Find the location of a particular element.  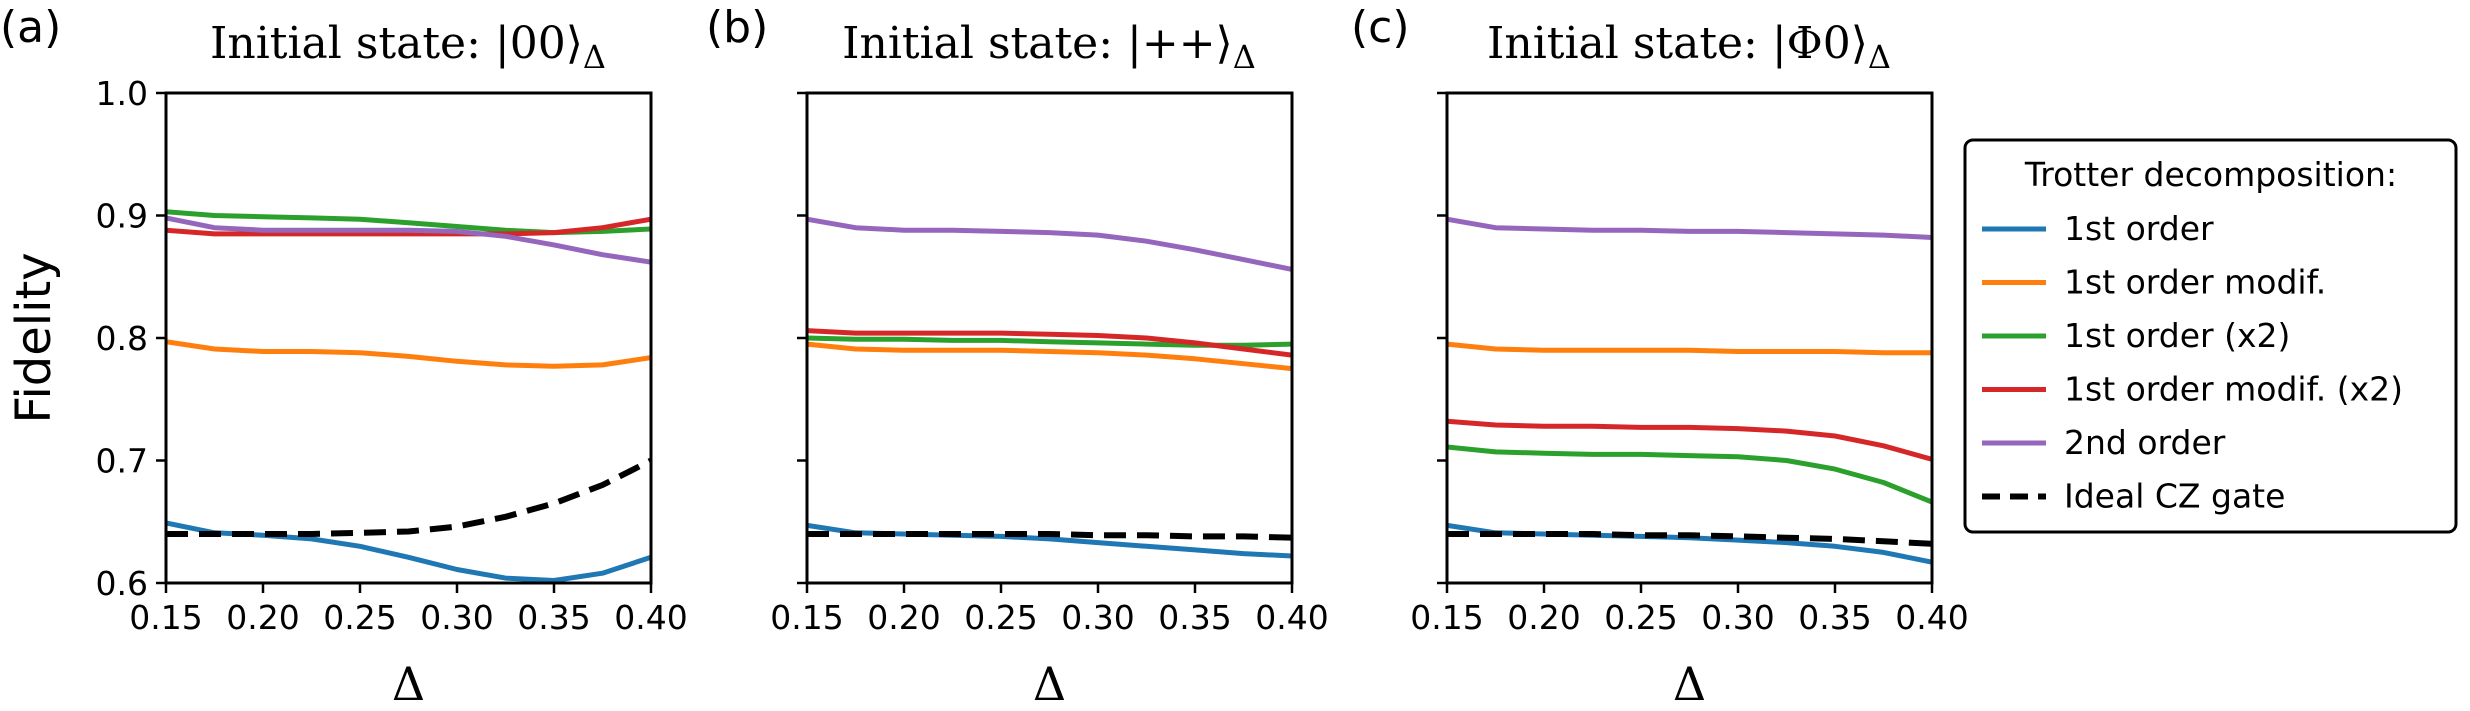

panel-title: Initial state: |Φ0⟩Δ is located at coordinates (1689, 47).